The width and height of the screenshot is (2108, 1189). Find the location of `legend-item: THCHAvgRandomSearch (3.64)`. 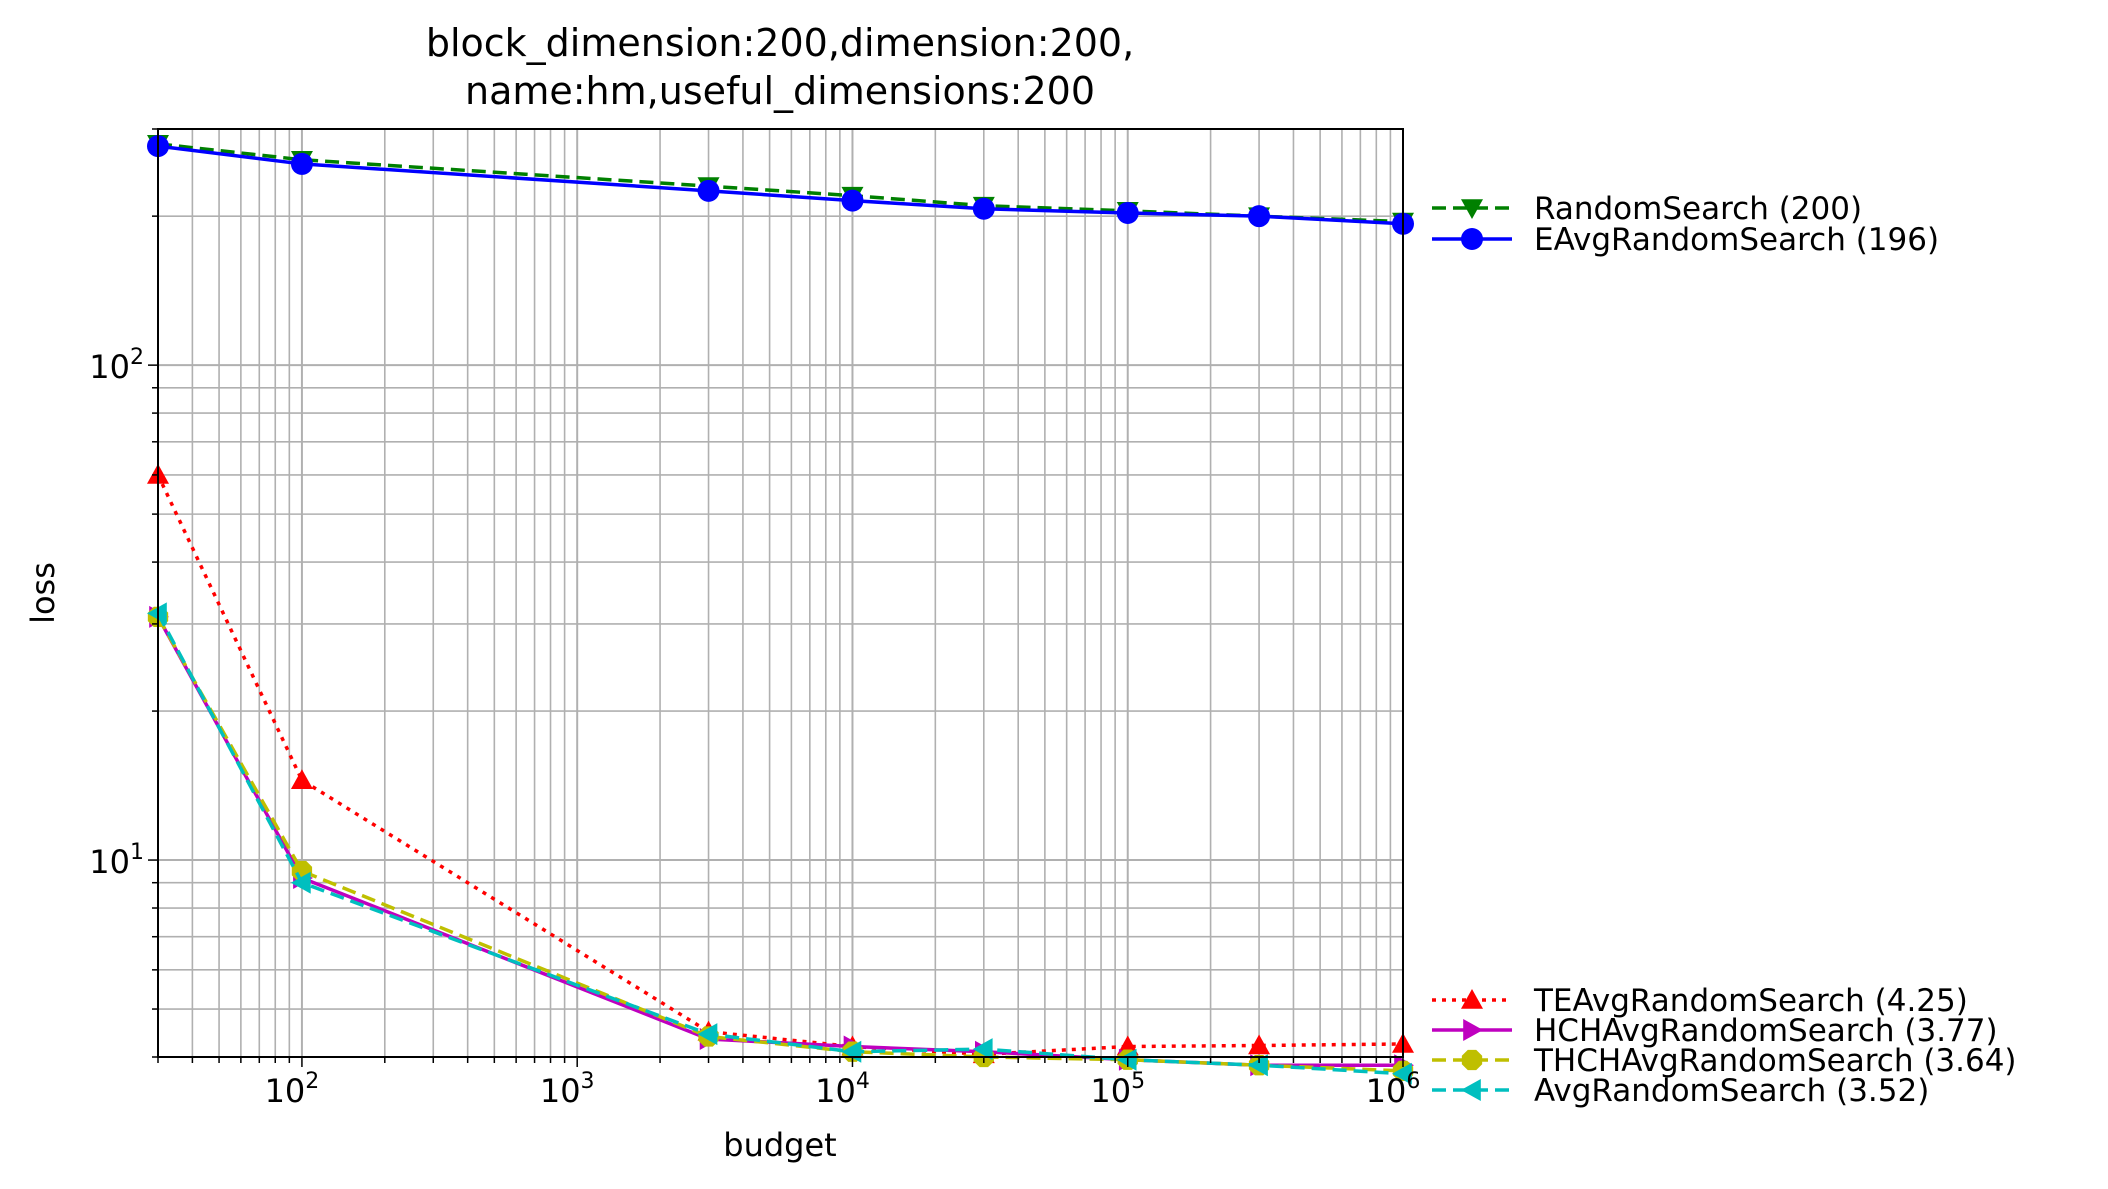

legend-item: THCHAvgRandomSearch (3.64) is located at coordinates (1724, 1061).